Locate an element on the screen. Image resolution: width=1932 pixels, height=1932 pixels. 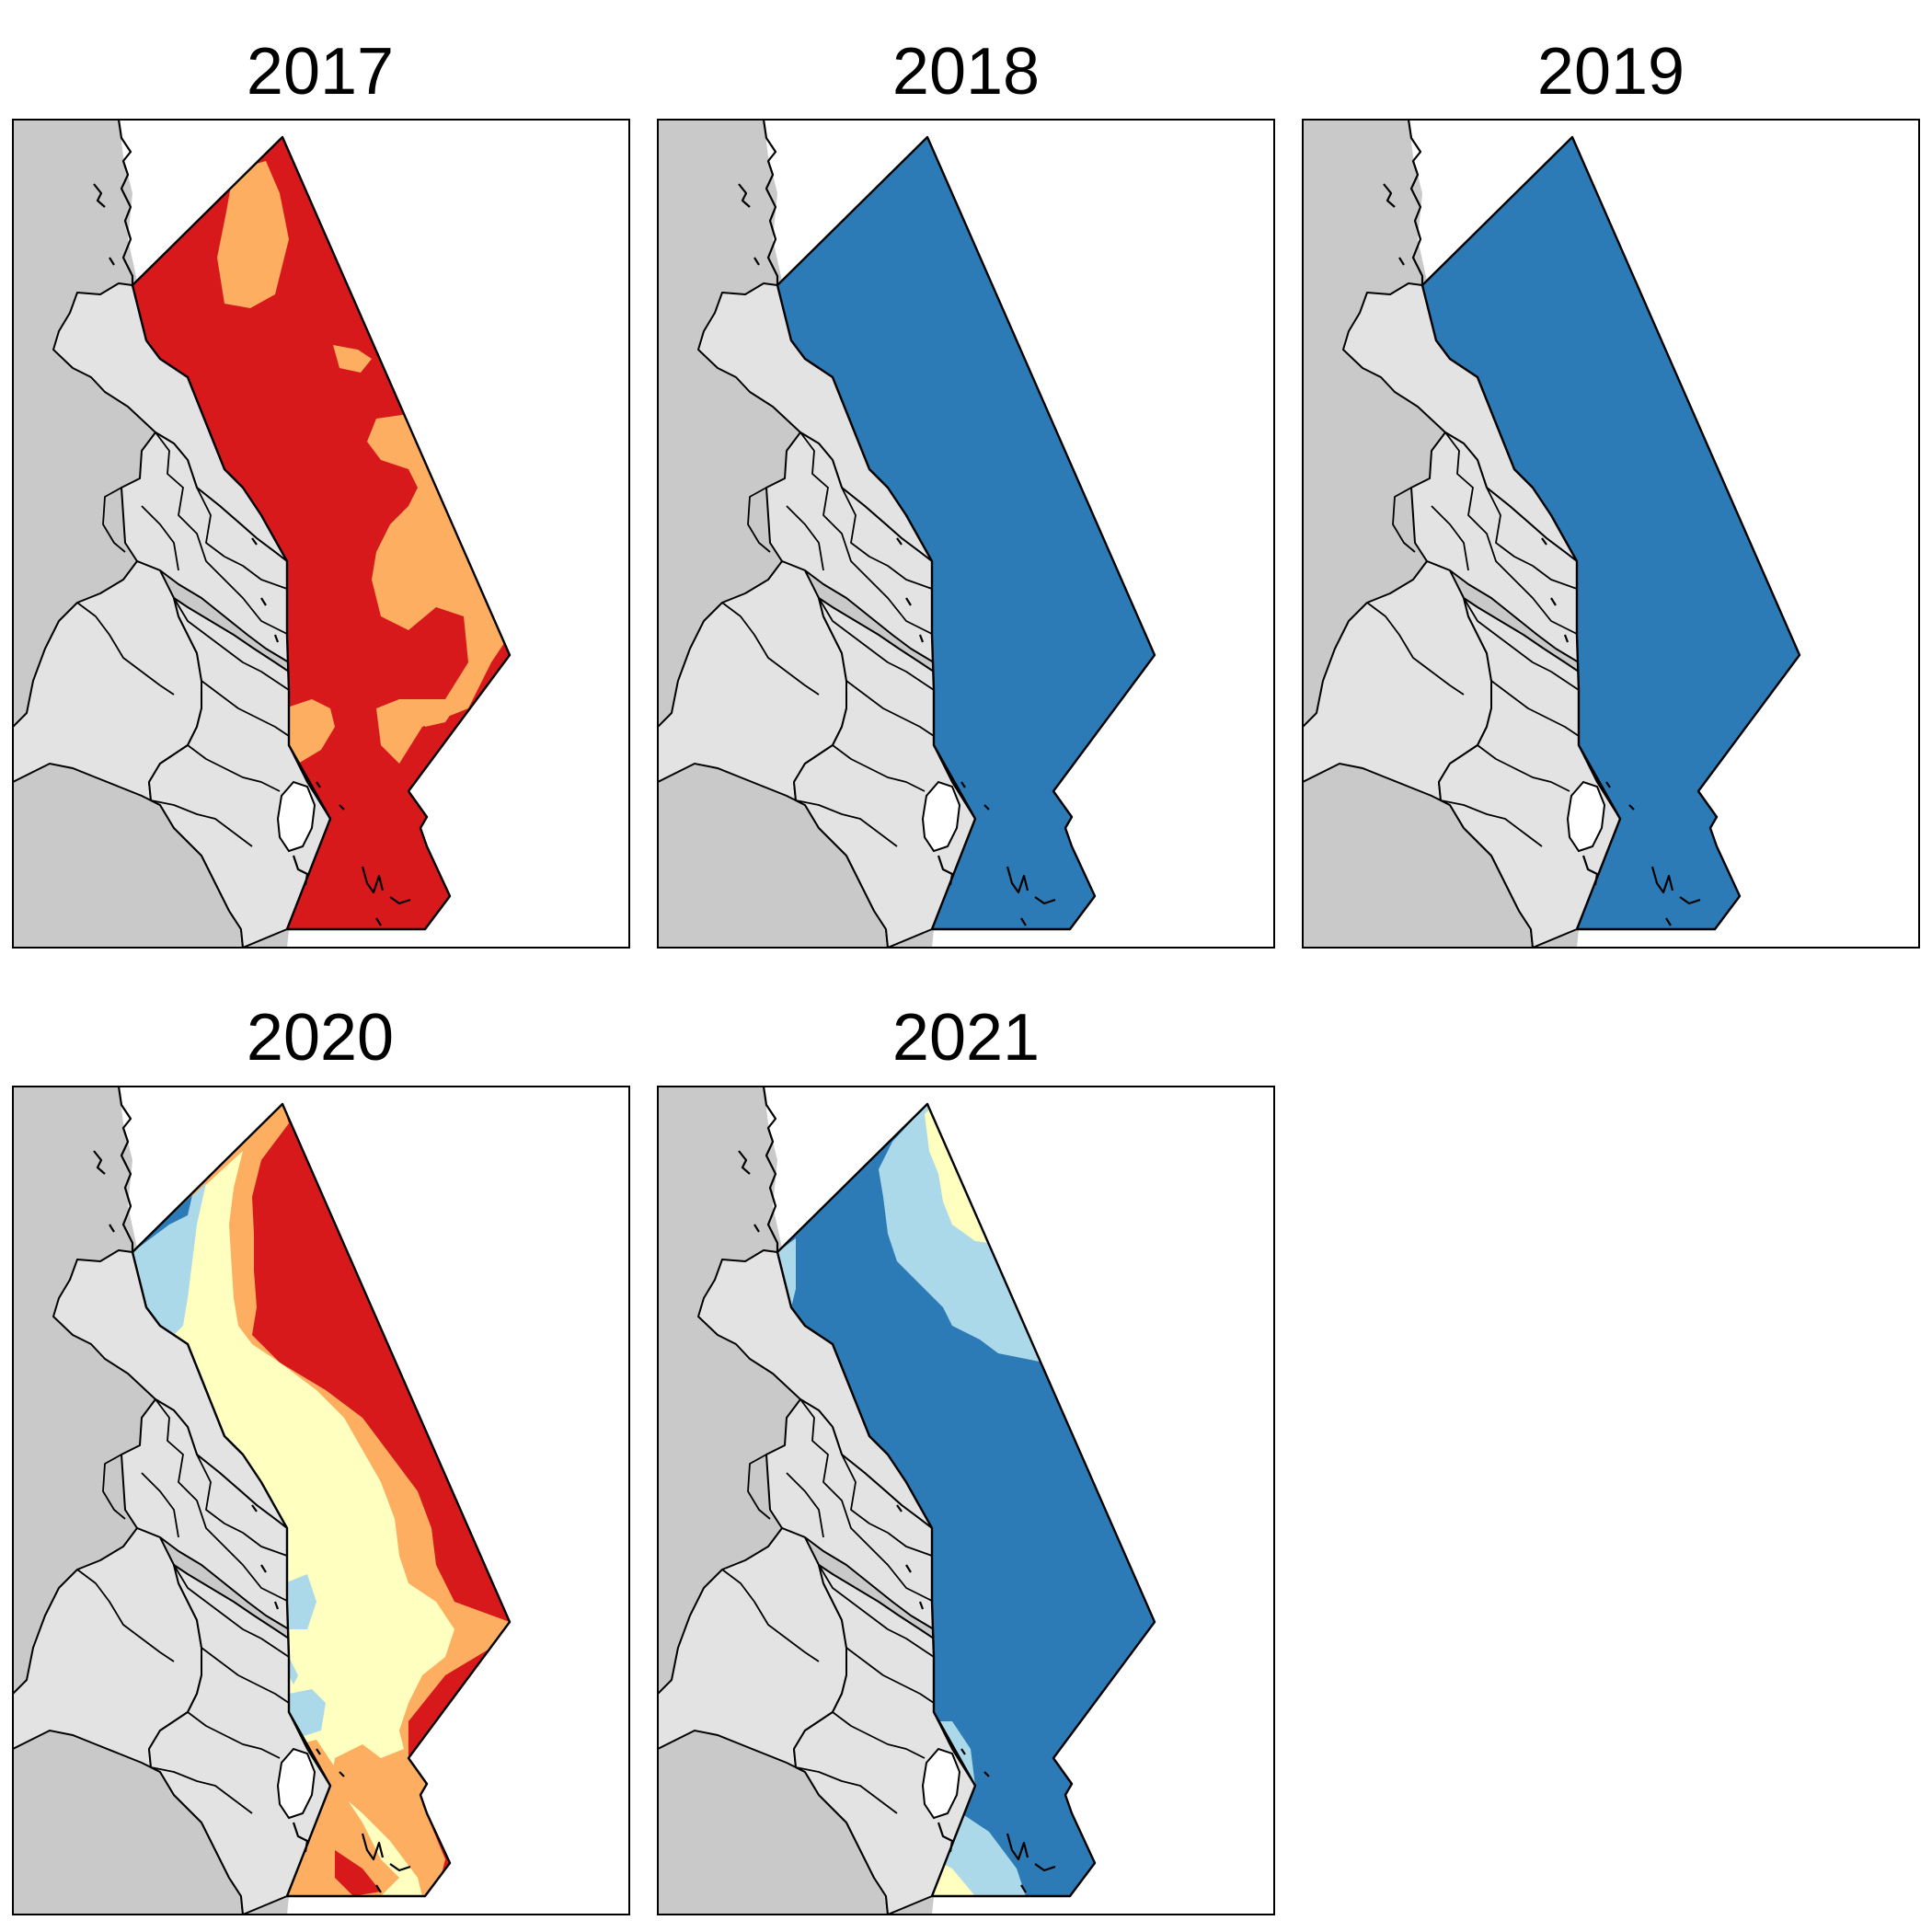
panel-frame-2021 is located at coordinates (966, 1500).